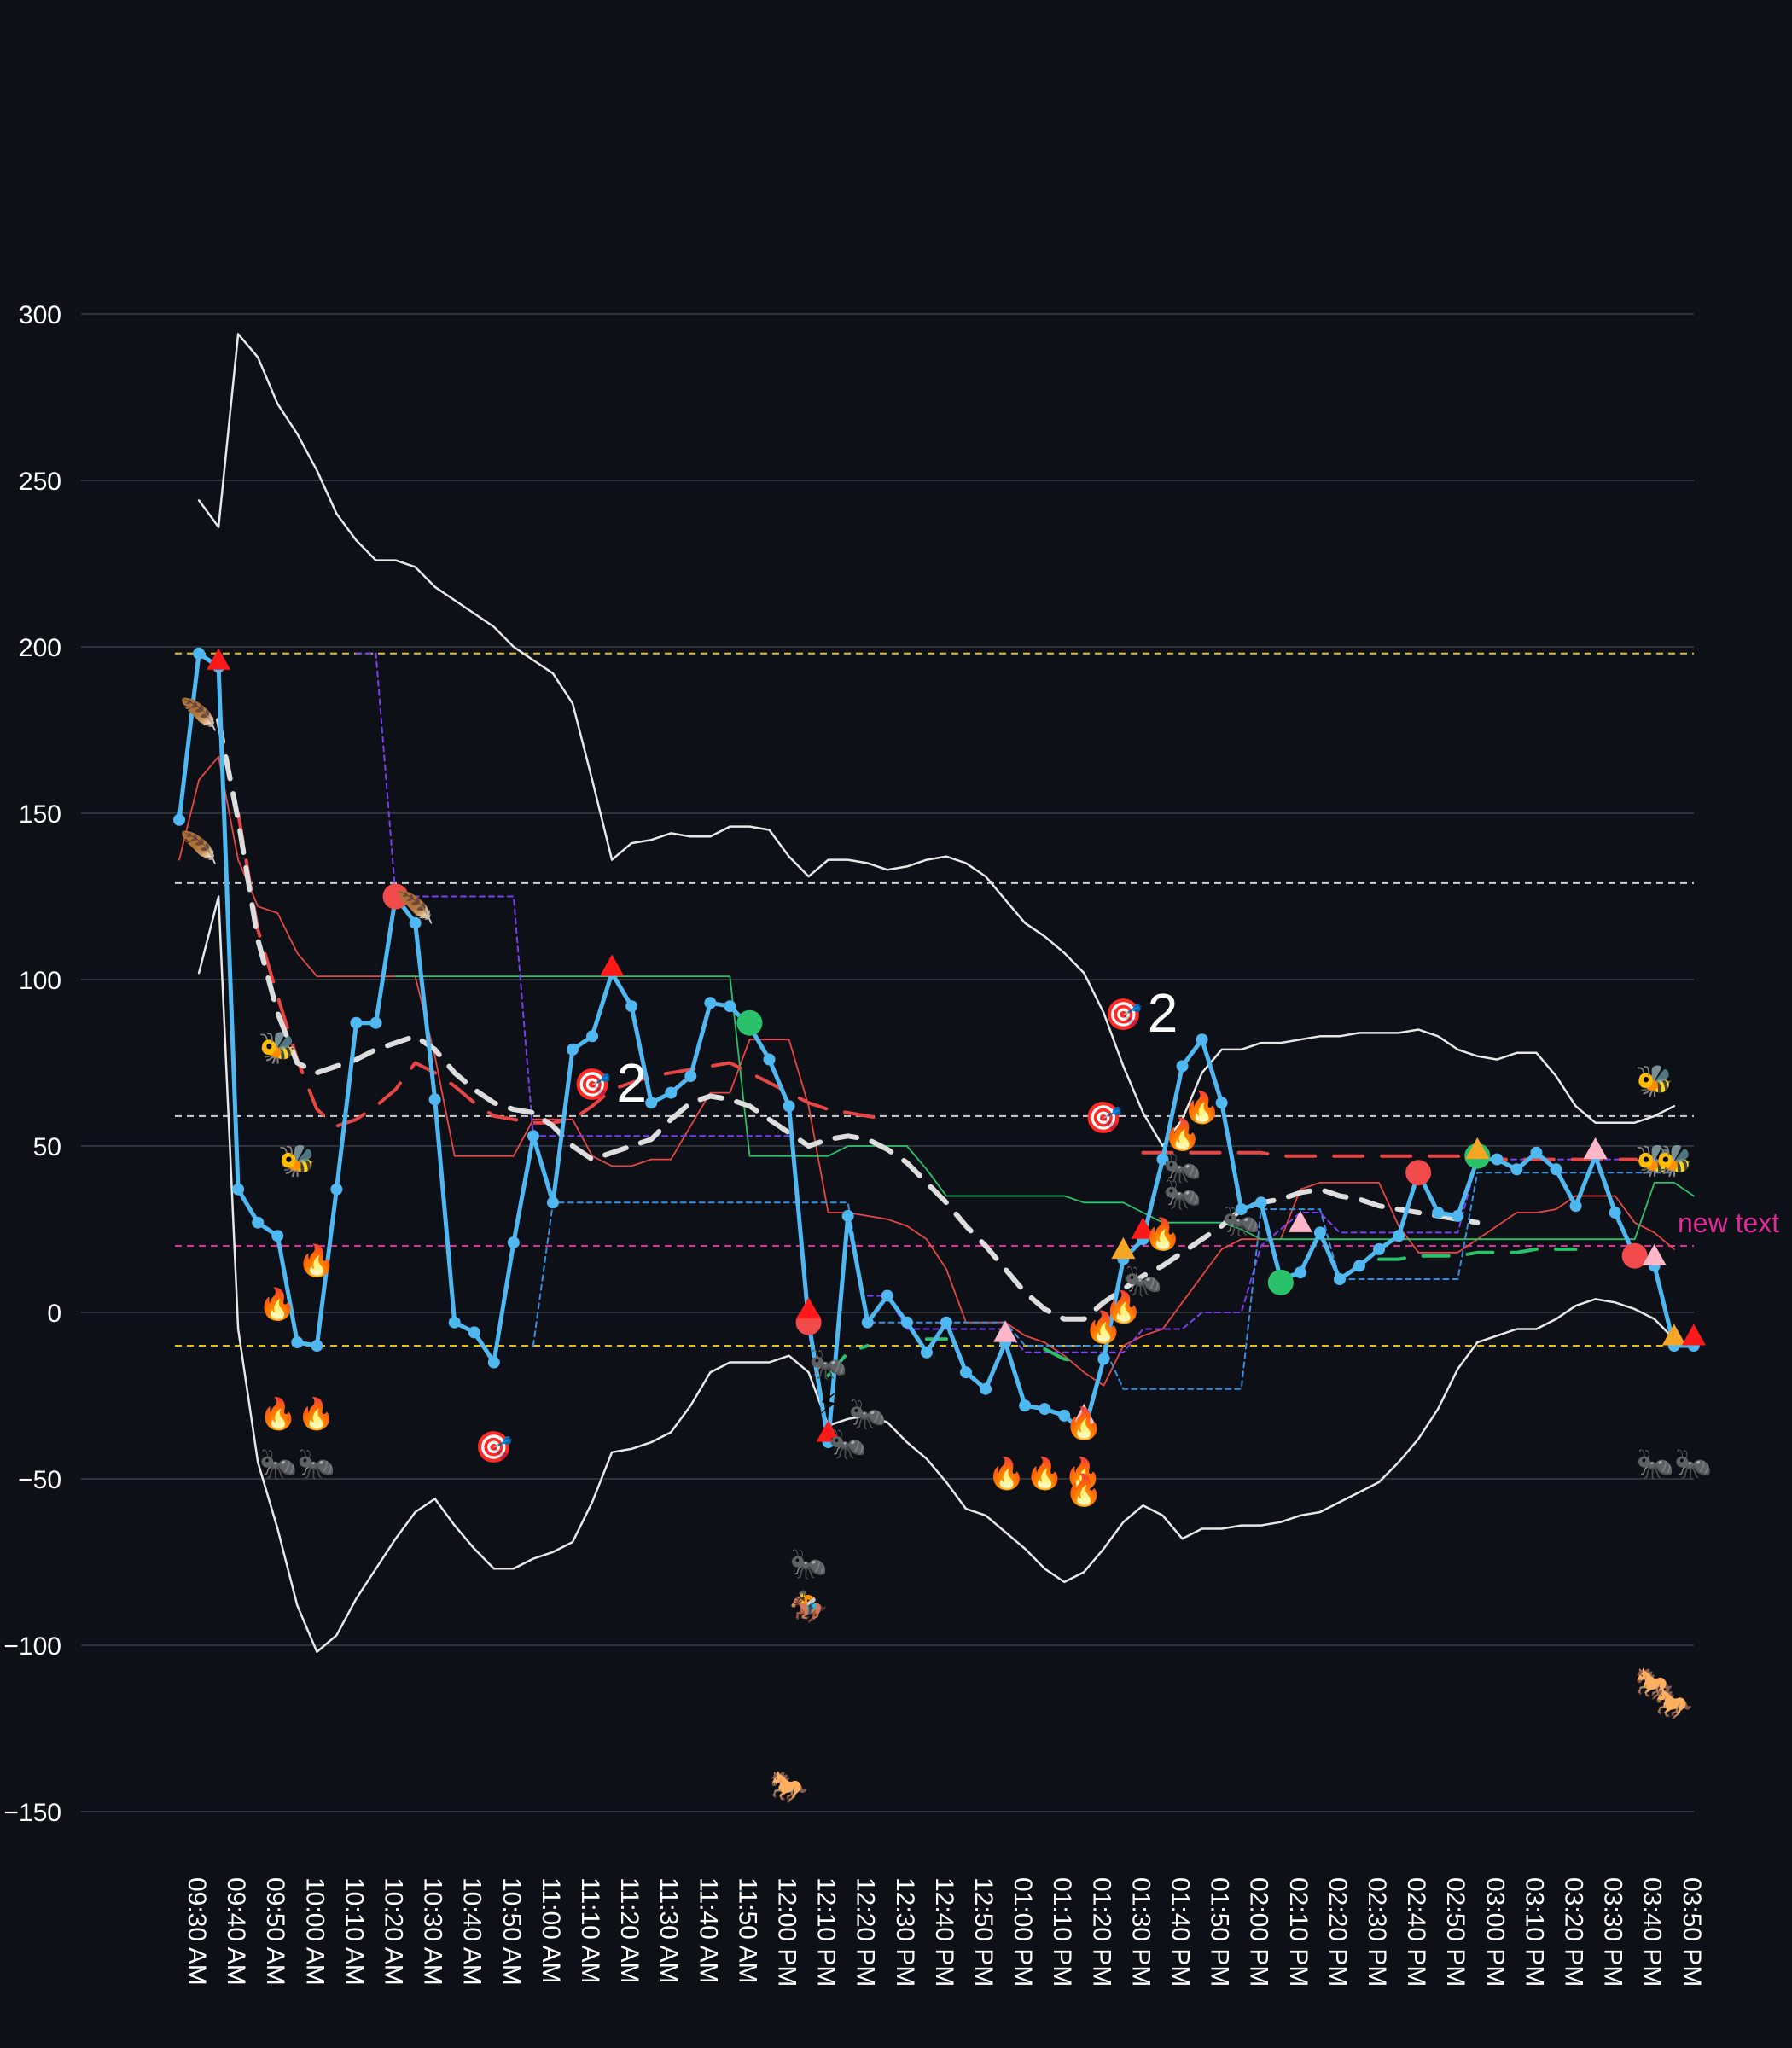  Describe the element at coordinates (32, 1646) in the screenshot. I see `y-tick-label: −100` at that location.